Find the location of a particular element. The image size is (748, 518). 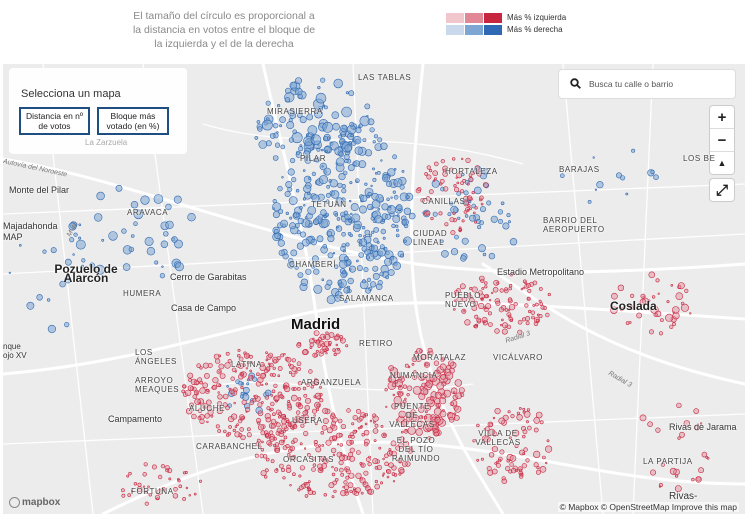

search-box: Busca tu calle o barrio is located at coordinates (647, 84).